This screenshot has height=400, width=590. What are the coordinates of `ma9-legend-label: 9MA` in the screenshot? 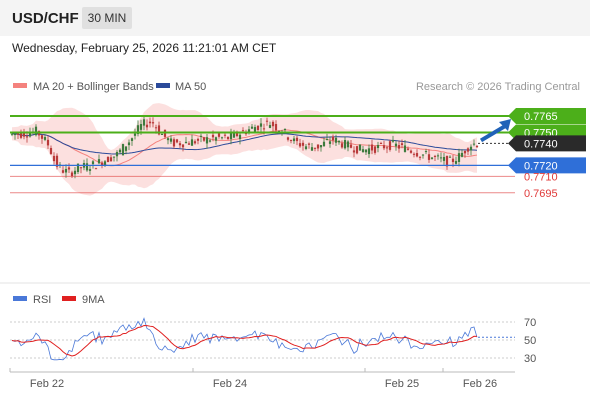 It's located at (93, 300).